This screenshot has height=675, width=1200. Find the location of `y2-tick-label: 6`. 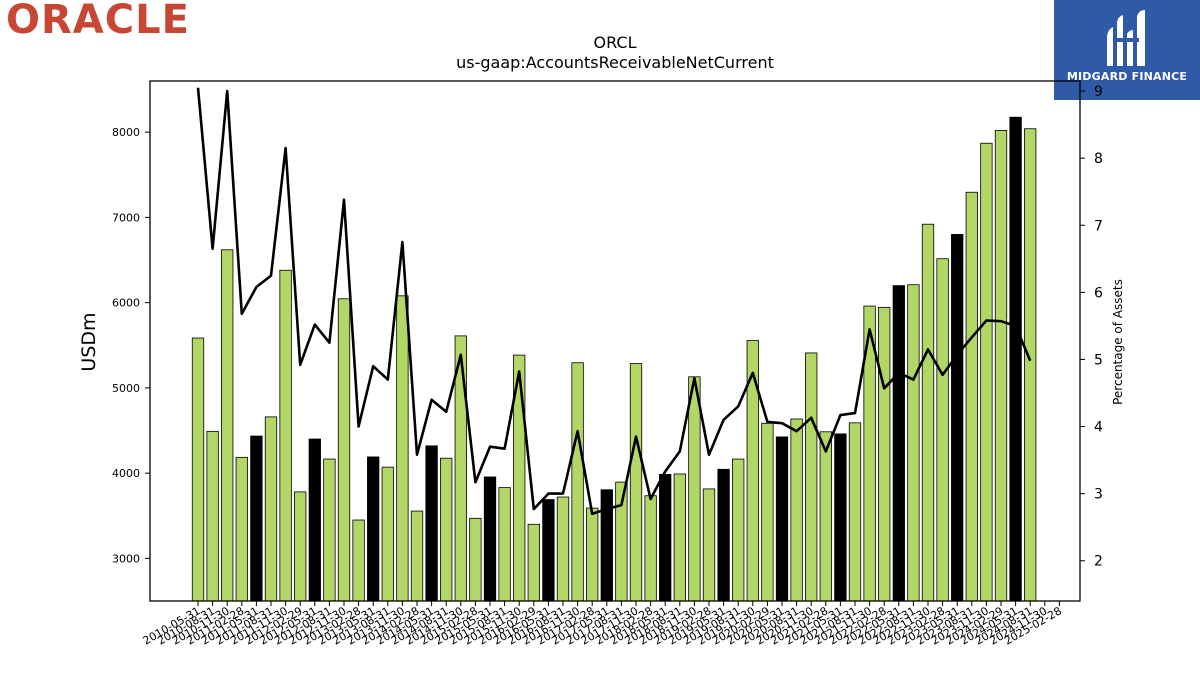

y2-tick-label: 6 is located at coordinates (1098, 293).